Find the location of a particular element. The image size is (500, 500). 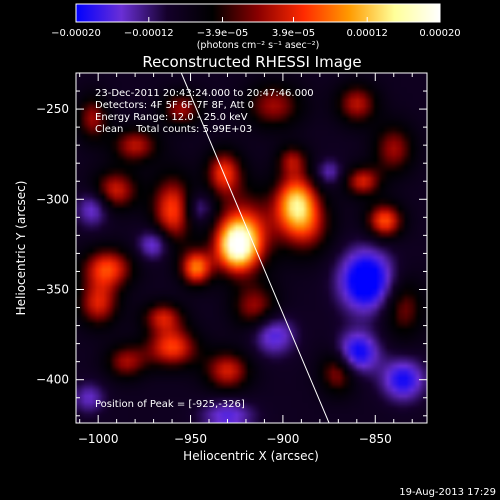

y-axis-label: Heliocentric Y (arcsec) is located at coordinates (21, 248).